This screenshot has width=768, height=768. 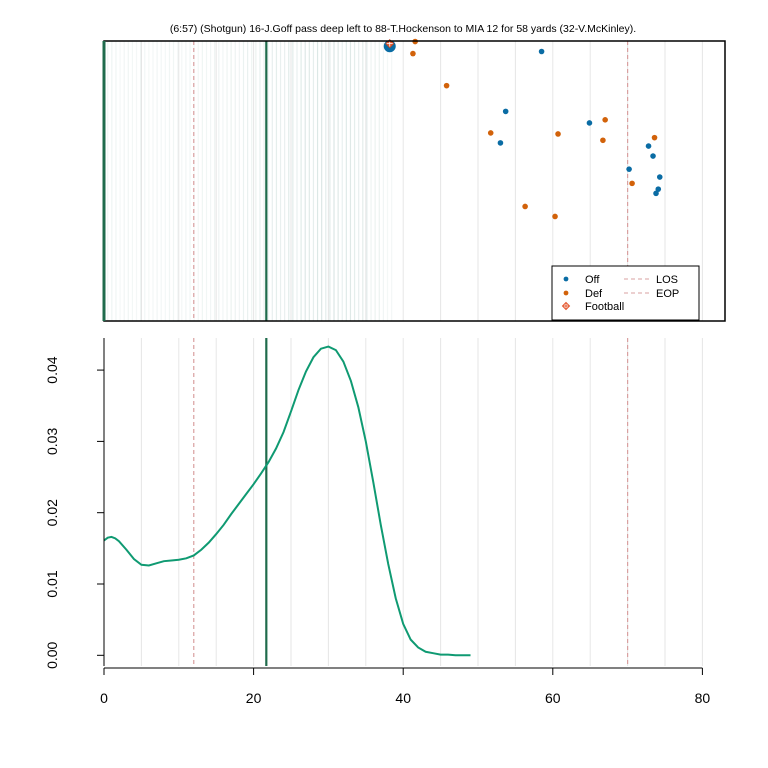 I want to click on legend-football-symbol, so click(x=566, y=306).